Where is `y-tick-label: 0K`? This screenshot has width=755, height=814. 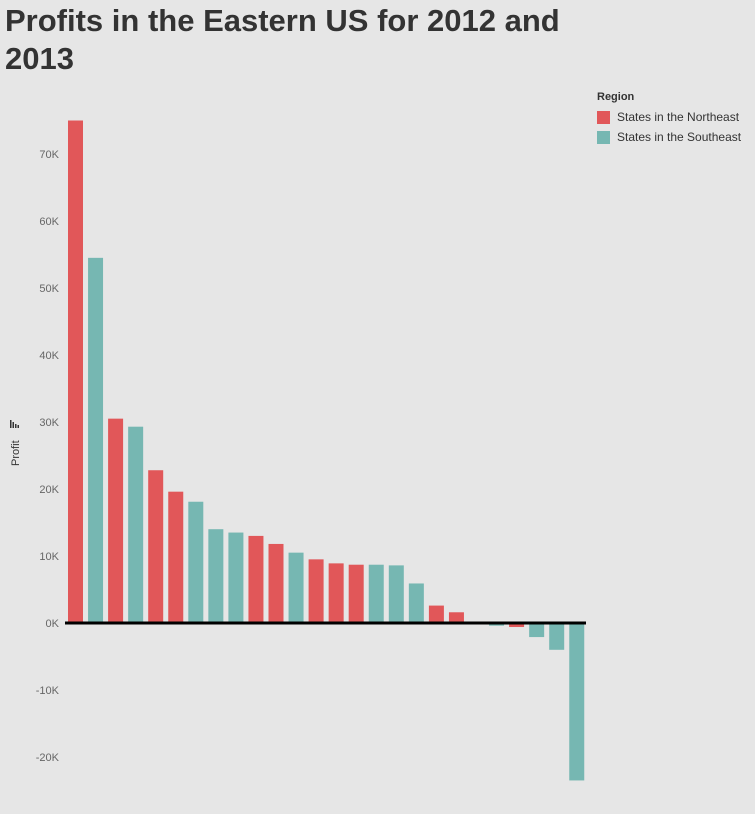 y-tick-label: 0K is located at coordinates (53, 624).